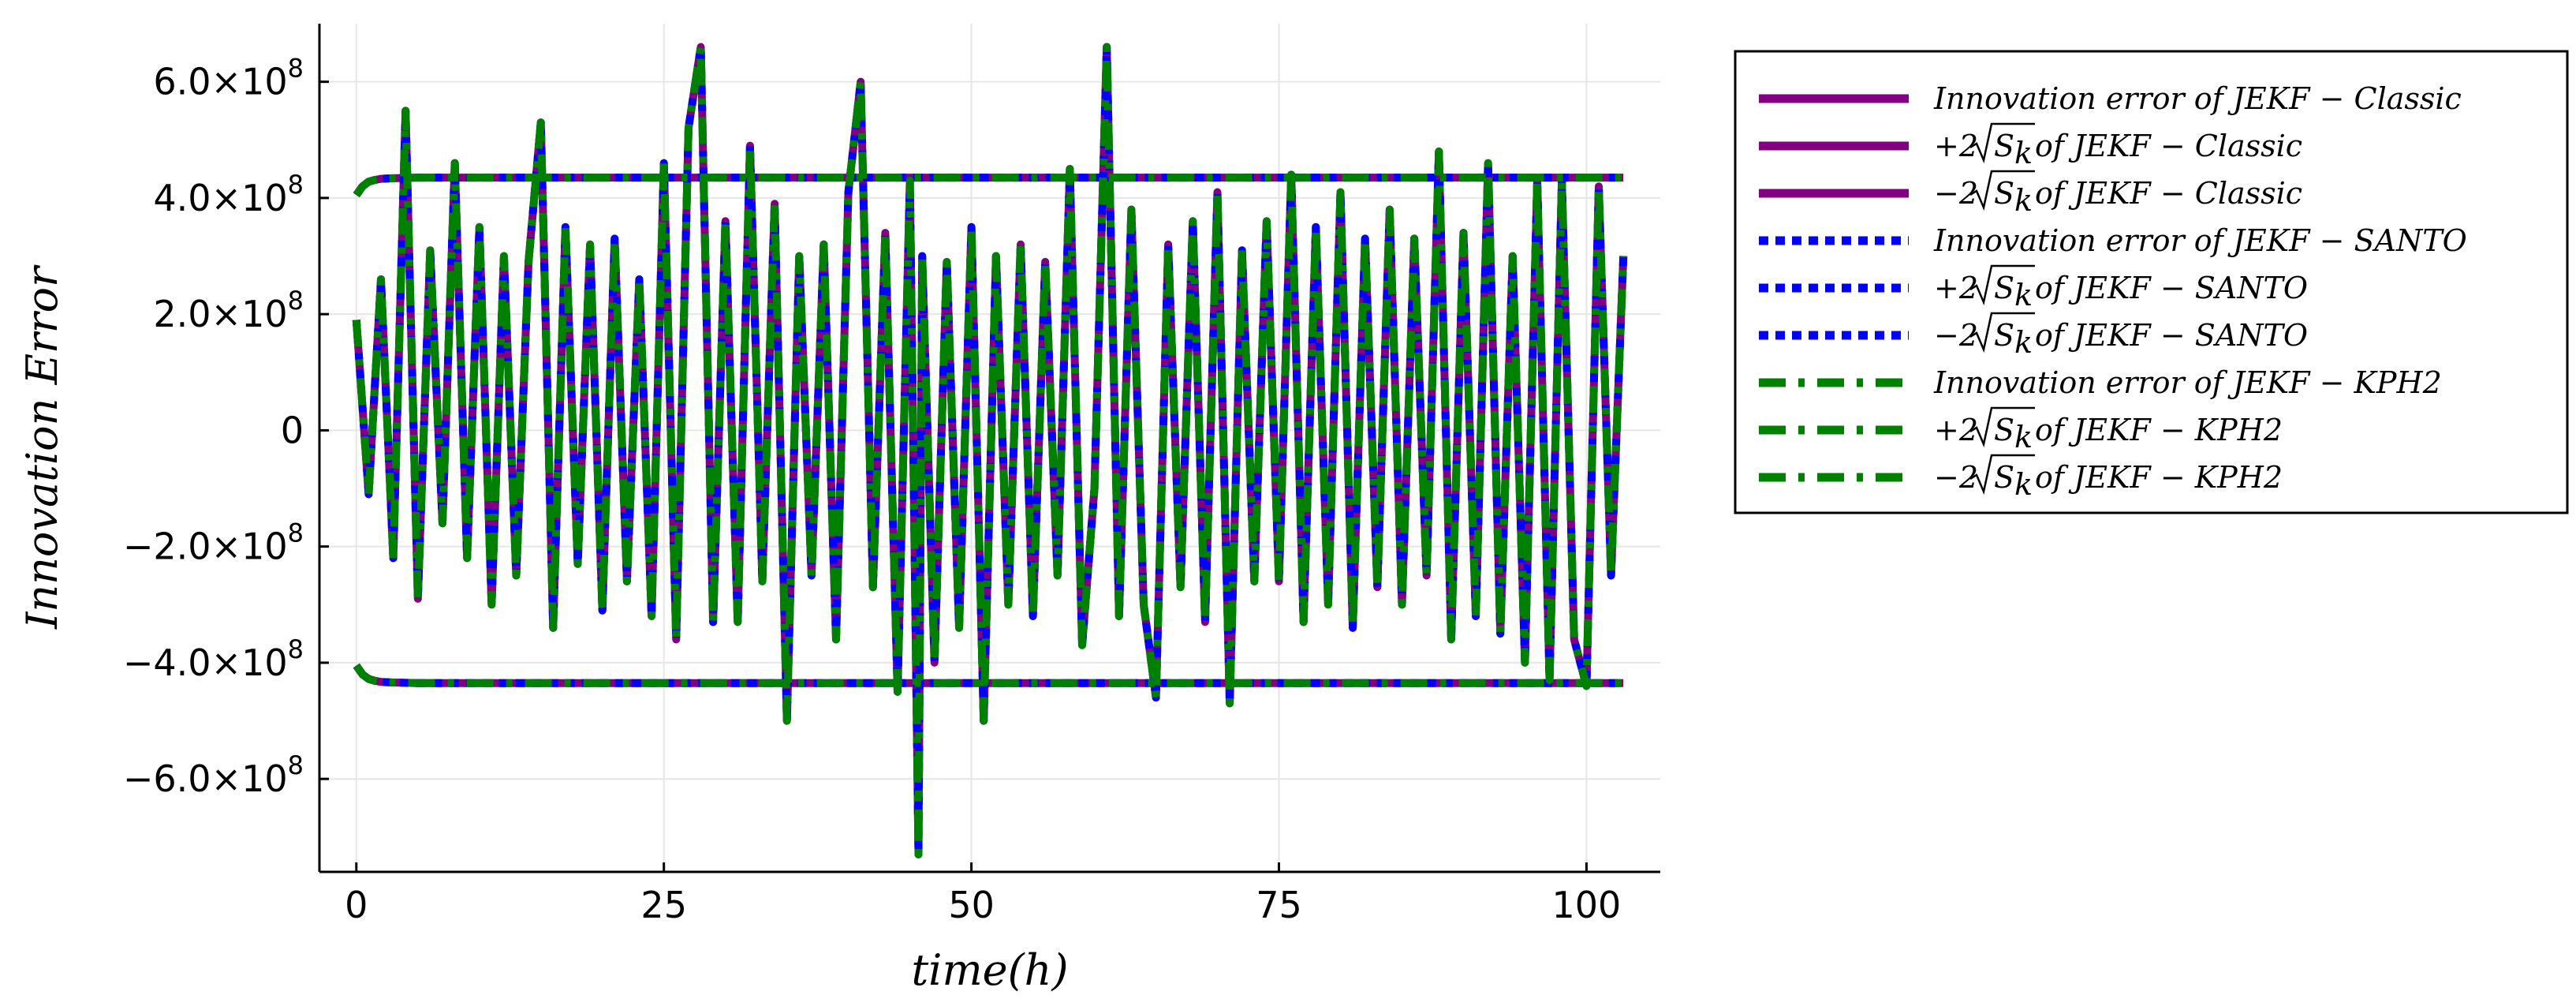 This screenshot has width=2576, height=1006. Describe the element at coordinates (1956, 430) in the screenshot. I see `legend-prefix-7: +2` at that location.